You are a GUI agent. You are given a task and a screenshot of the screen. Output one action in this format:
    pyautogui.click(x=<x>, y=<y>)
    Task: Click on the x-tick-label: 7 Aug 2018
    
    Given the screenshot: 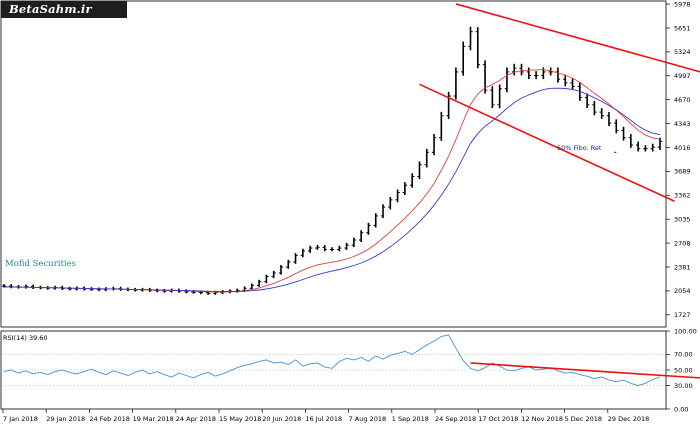 What is the action you would take?
    pyautogui.click(x=368, y=419)
    